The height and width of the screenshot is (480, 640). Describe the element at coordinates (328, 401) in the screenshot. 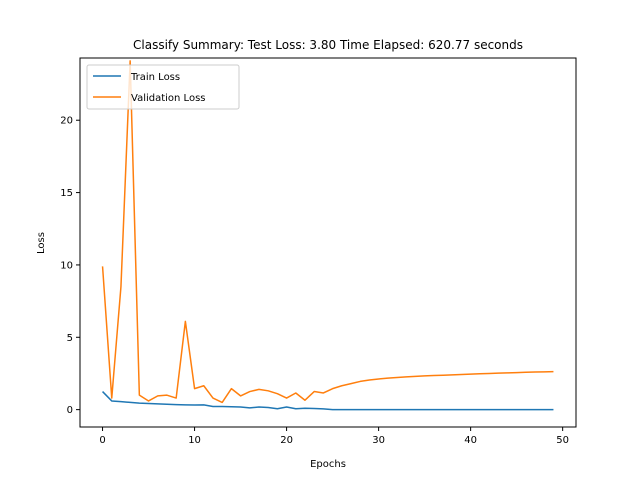

I see `series-line-train-loss` at that location.